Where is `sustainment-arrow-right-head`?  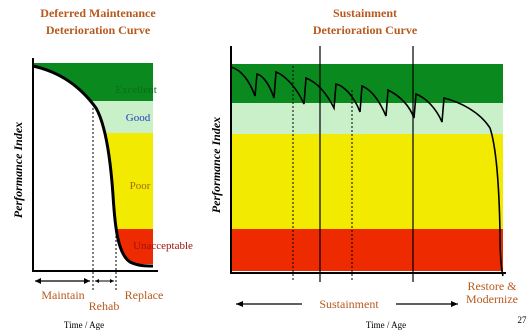 sustainment-arrow-right-head is located at coordinates (454, 304).